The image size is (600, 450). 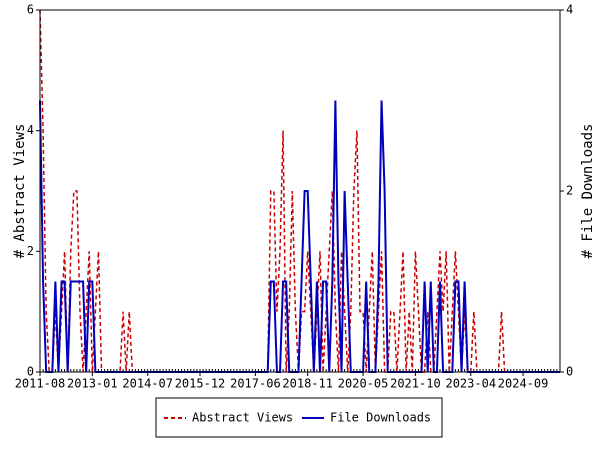 What do you see at coordinates (523, 384) in the screenshot?
I see `x-tick-label: 2024-09` at bounding box center [523, 384].